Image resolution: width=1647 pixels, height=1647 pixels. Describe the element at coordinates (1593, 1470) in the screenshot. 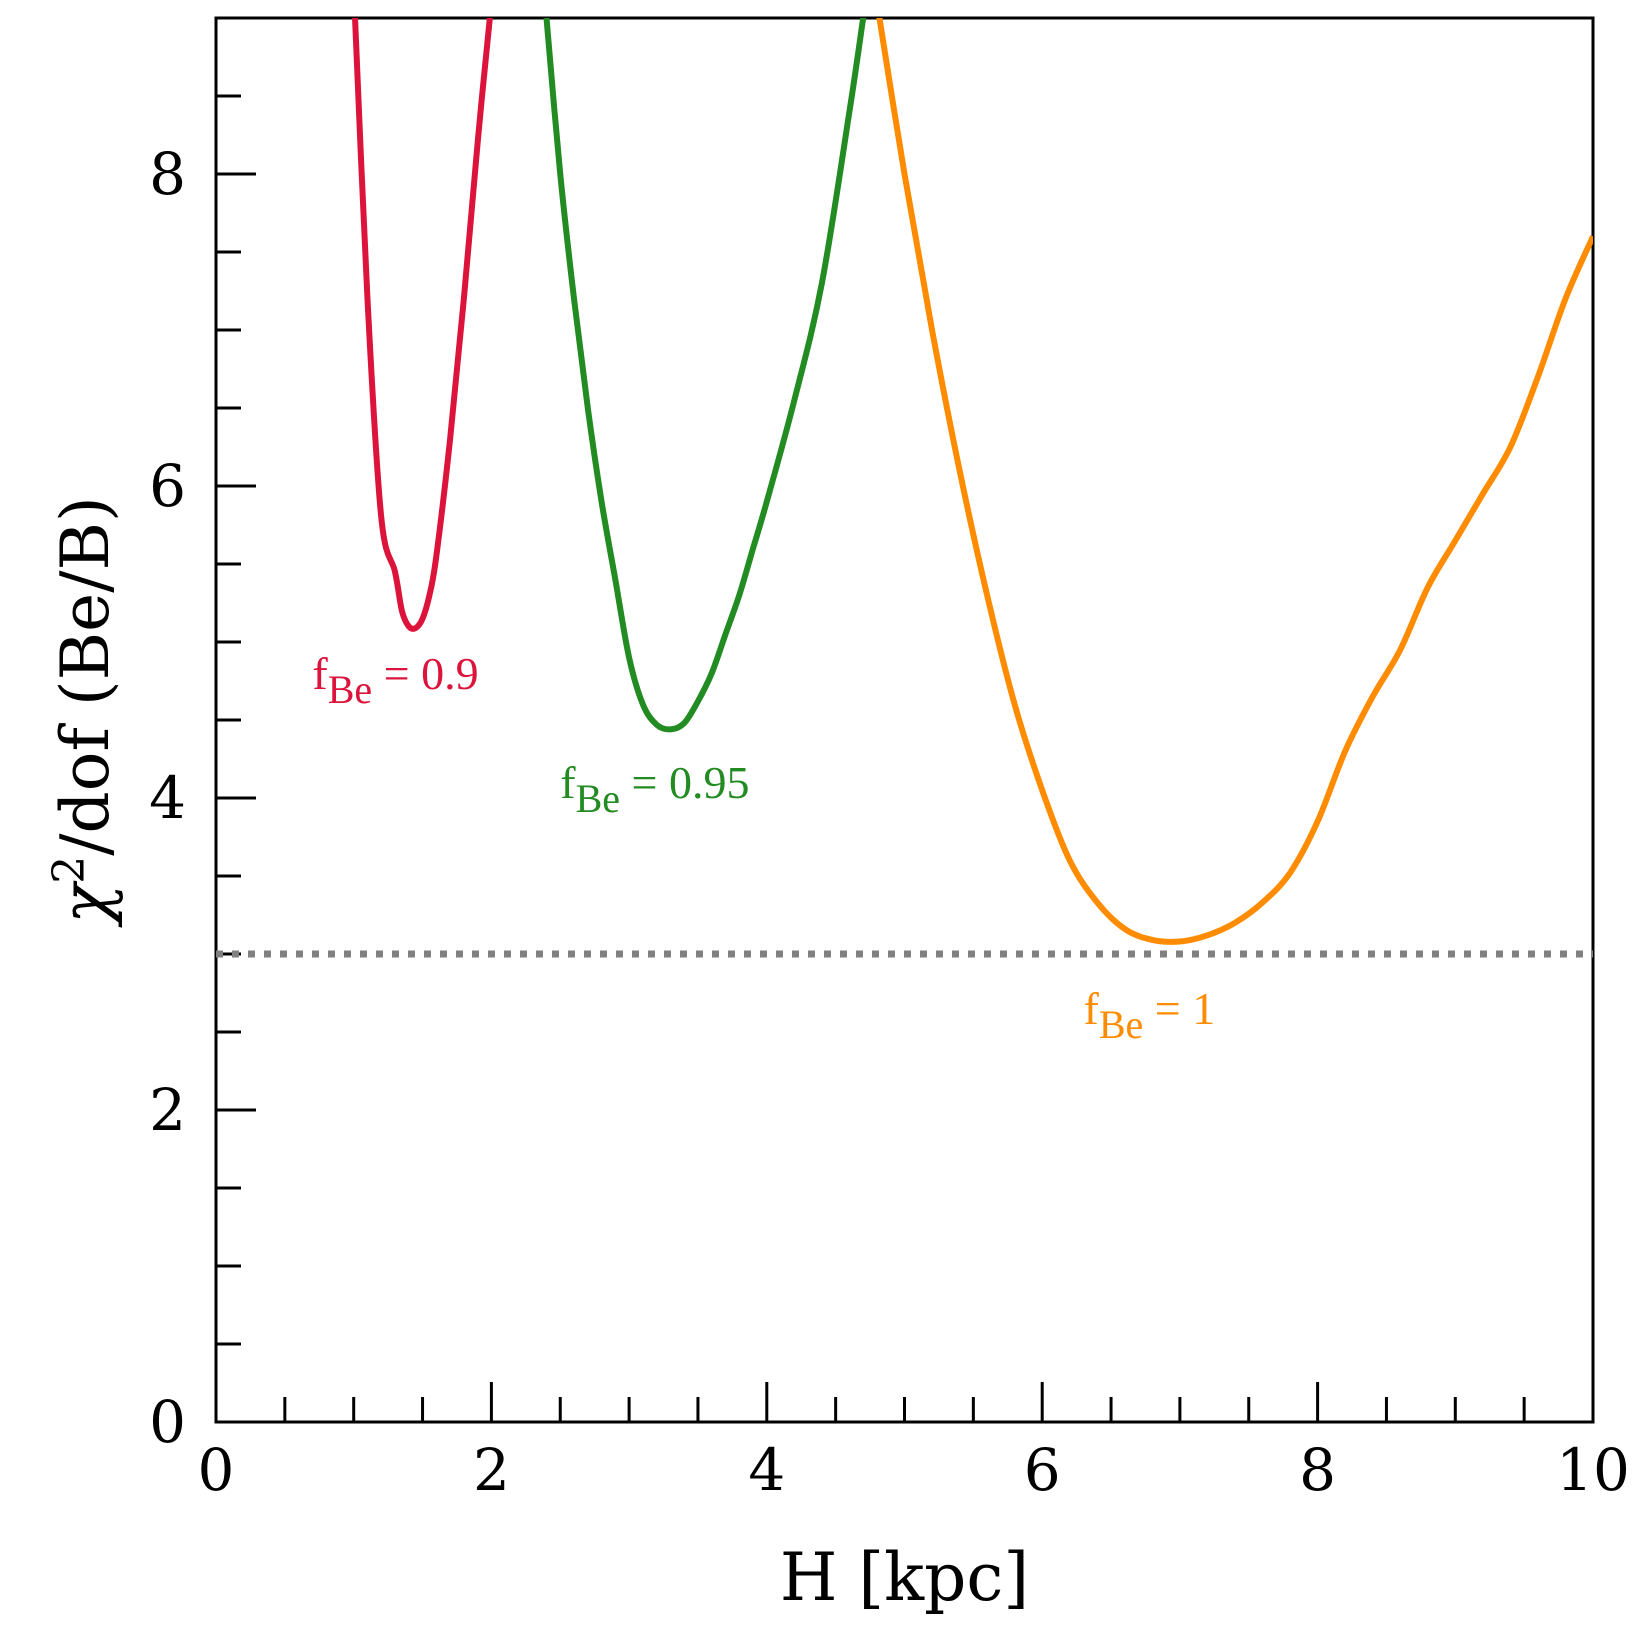

I see `x-tick-label: 10` at that location.